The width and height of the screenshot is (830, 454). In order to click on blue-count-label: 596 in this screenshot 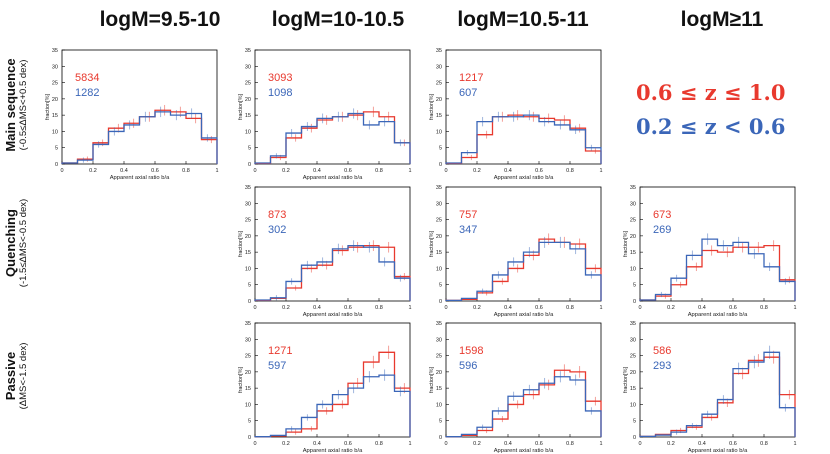, I will do `click(468, 366)`.